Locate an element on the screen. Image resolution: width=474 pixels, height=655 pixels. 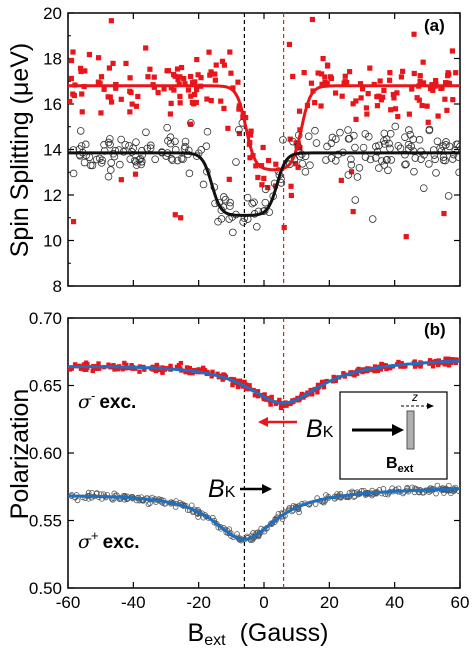
x-tick-label: 40 is located at coordinates (394, 602).